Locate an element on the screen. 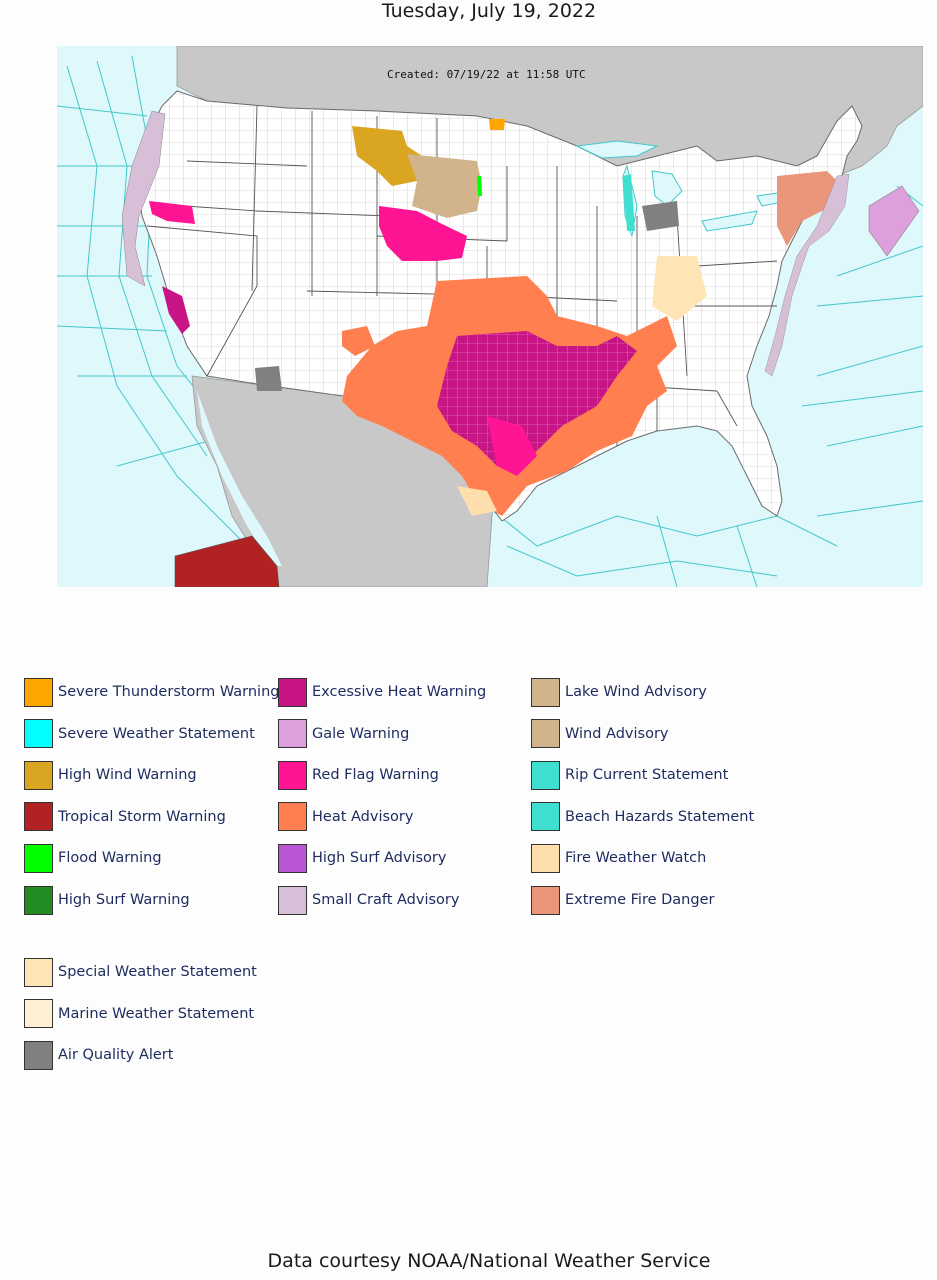 The width and height of the screenshot is (937, 1280). legend-label: Fire Weather Watch is located at coordinates (636, 858).